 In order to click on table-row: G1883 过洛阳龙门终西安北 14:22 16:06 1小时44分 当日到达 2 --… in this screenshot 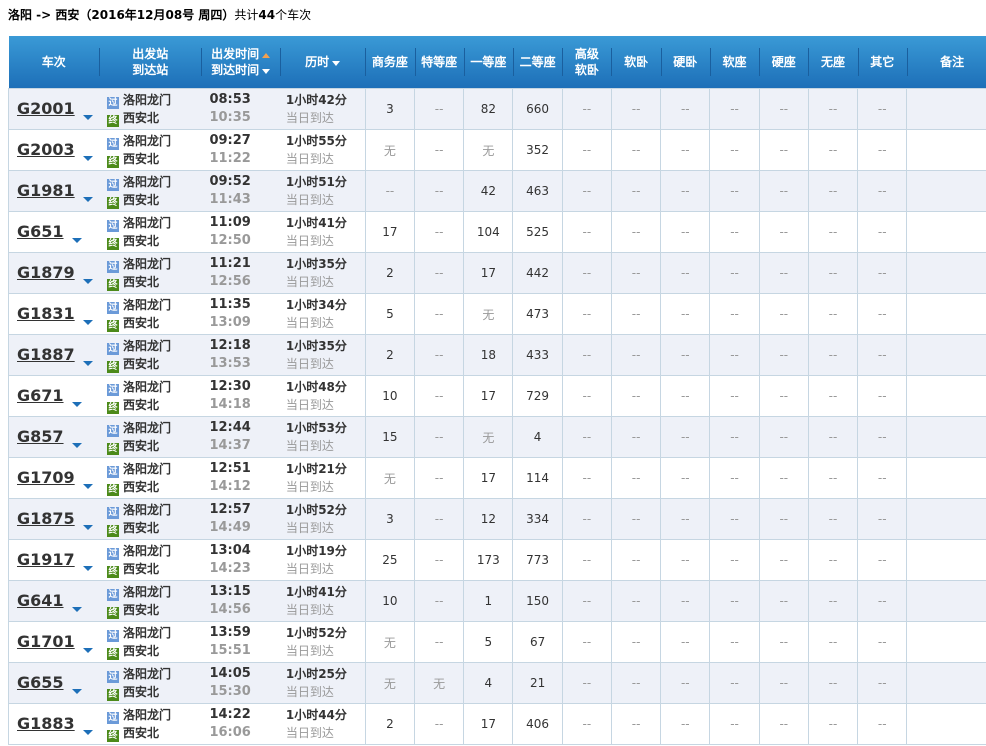, I will do `click(496, 724)`.